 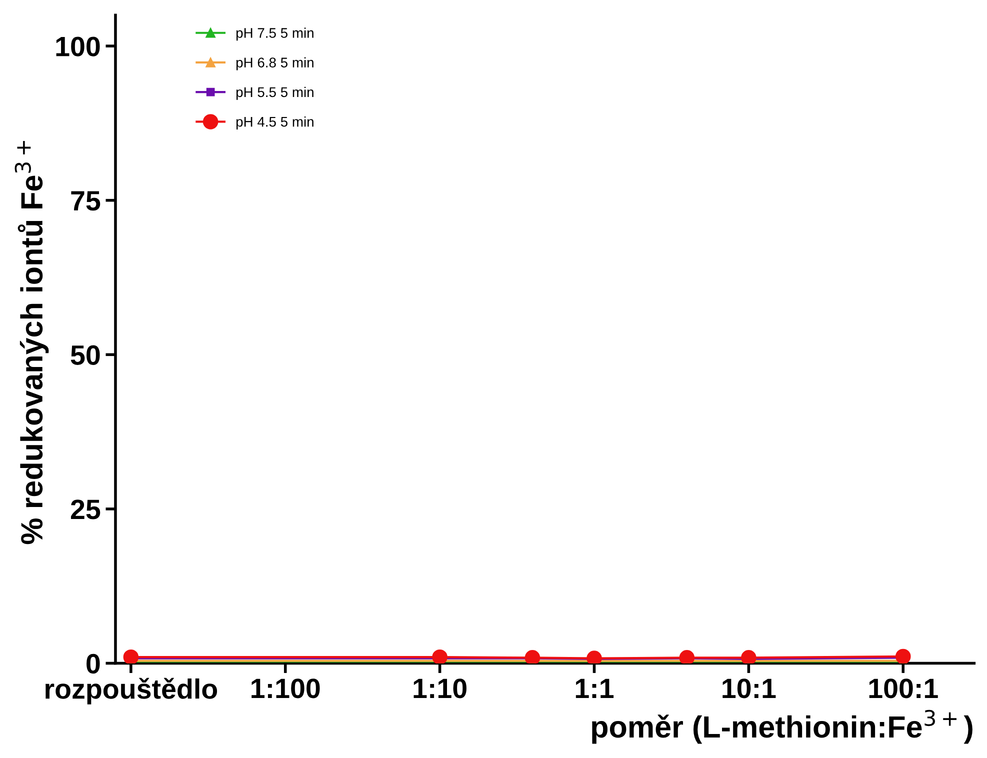 What do you see at coordinates (78, 46) in the screenshot?
I see `y-tick-label: 100` at bounding box center [78, 46].